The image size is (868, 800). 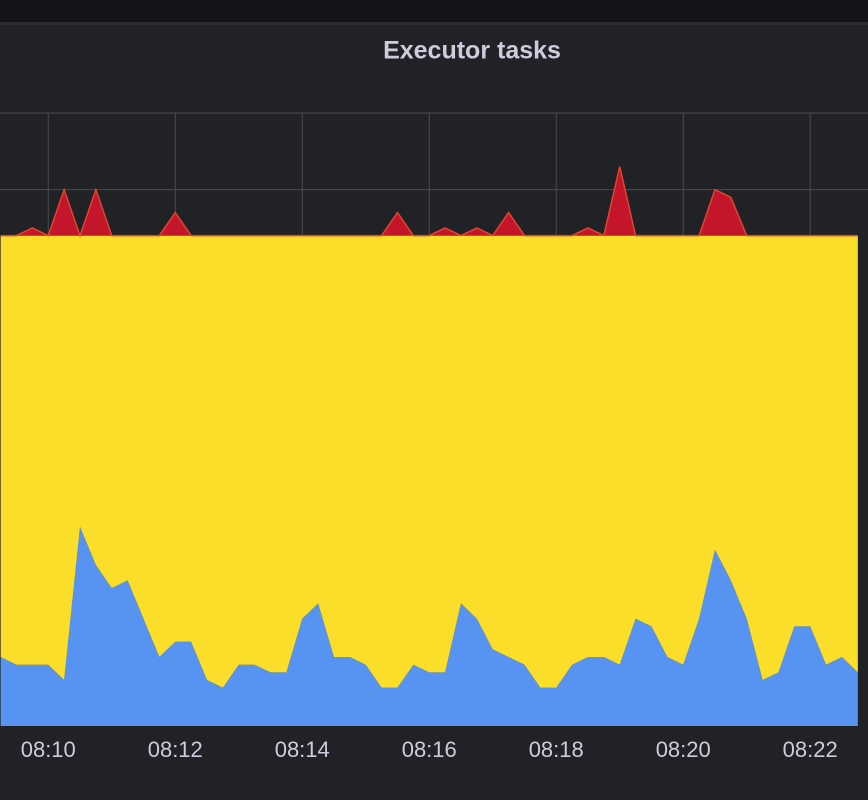 I want to click on top-bar-border, so click(x=434, y=23).